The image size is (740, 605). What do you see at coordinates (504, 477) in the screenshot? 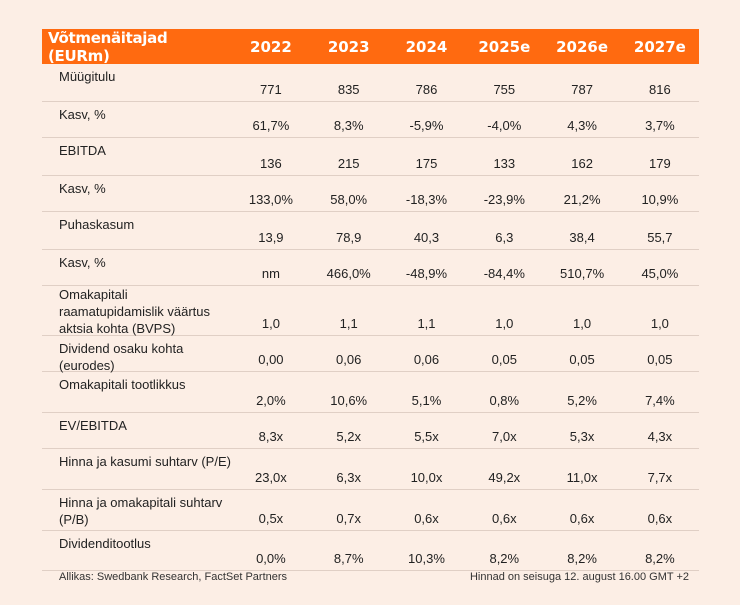
I see `table-cell: 49,2x` at bounding box center [504, 477].